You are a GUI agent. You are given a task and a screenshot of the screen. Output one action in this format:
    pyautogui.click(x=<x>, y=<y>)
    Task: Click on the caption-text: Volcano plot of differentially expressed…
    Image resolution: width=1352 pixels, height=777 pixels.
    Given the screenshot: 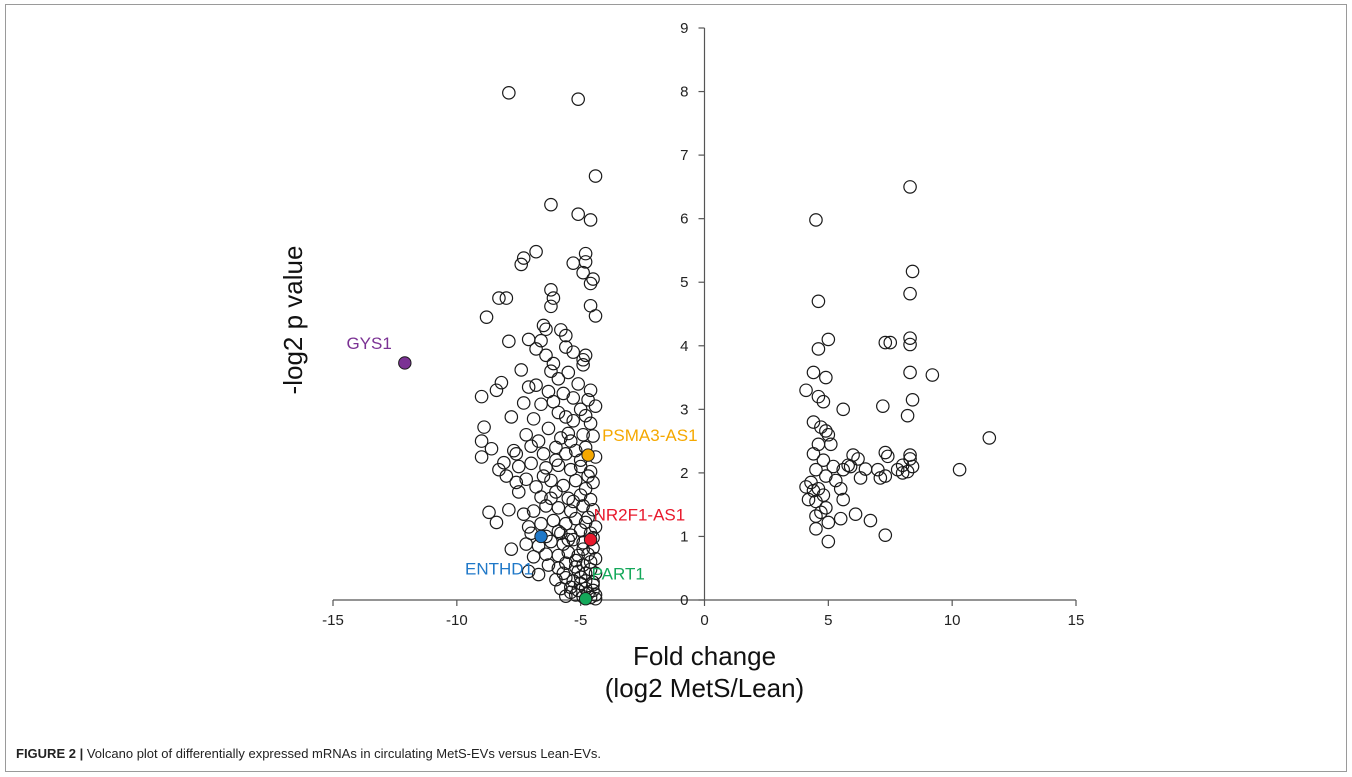 What is the action you would take?
    pyautogui.click(x=342, y=753)
    